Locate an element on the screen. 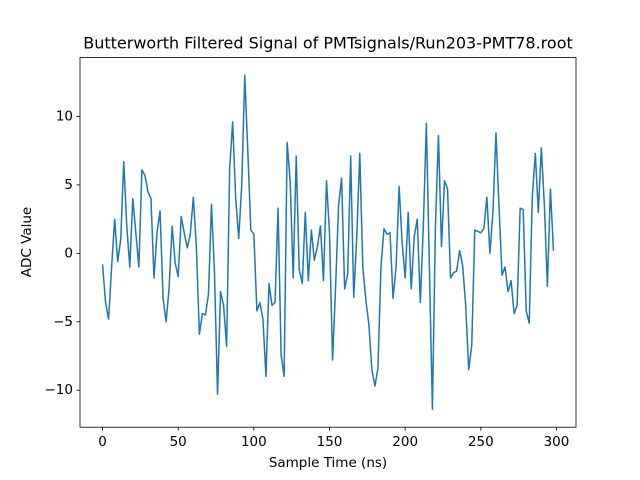 This screenshot has width=640, height=480. x-tick-label: 150 is located at coordinates (330, 442).